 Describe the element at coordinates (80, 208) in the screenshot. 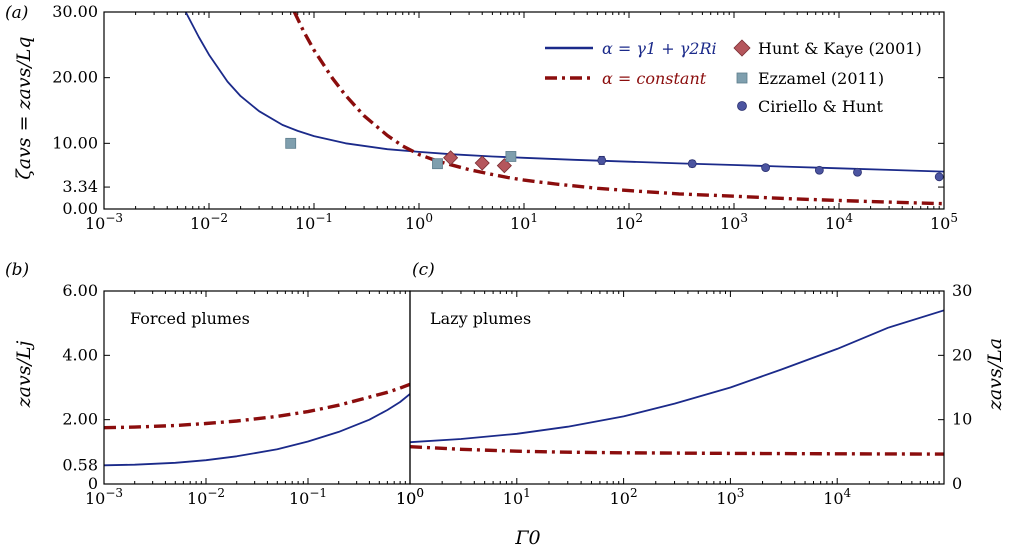

I see `y-tick-label: 0.00` at that location.